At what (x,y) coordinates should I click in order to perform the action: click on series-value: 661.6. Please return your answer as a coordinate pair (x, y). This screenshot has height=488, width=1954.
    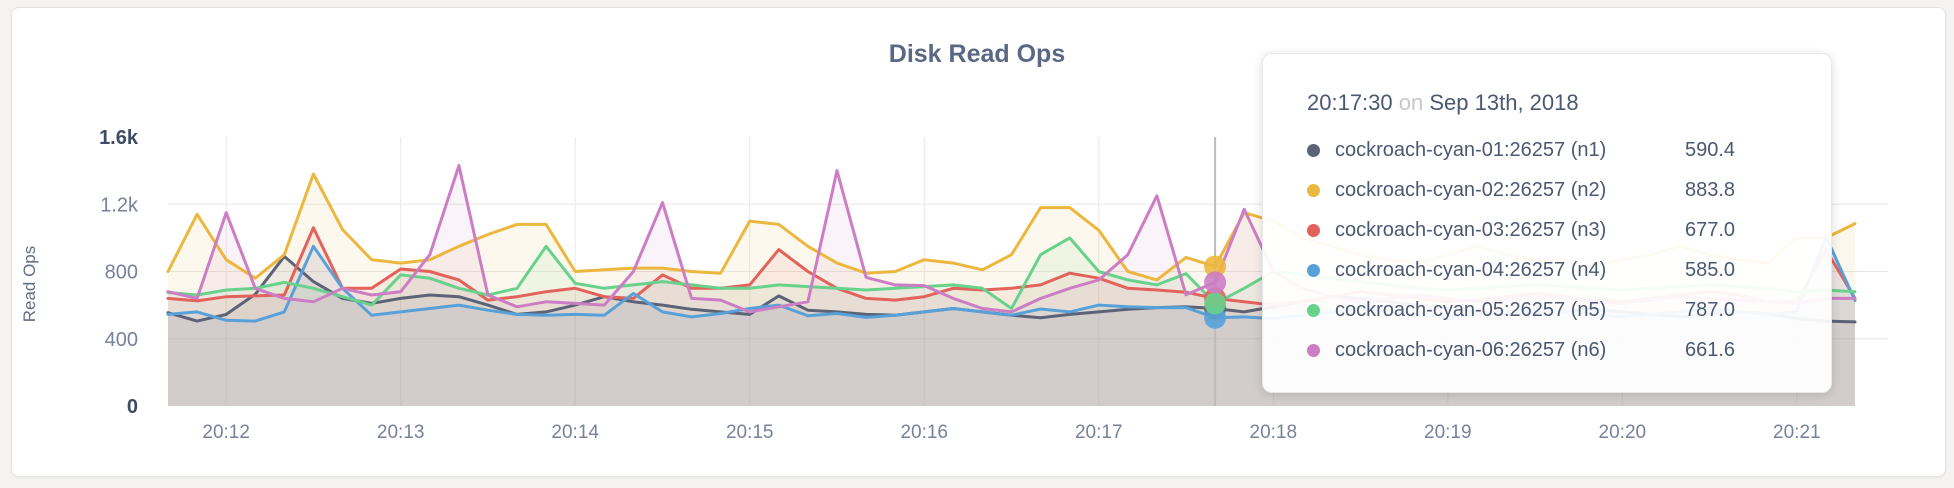
    Looking at the image, I should click on (1710, 349).